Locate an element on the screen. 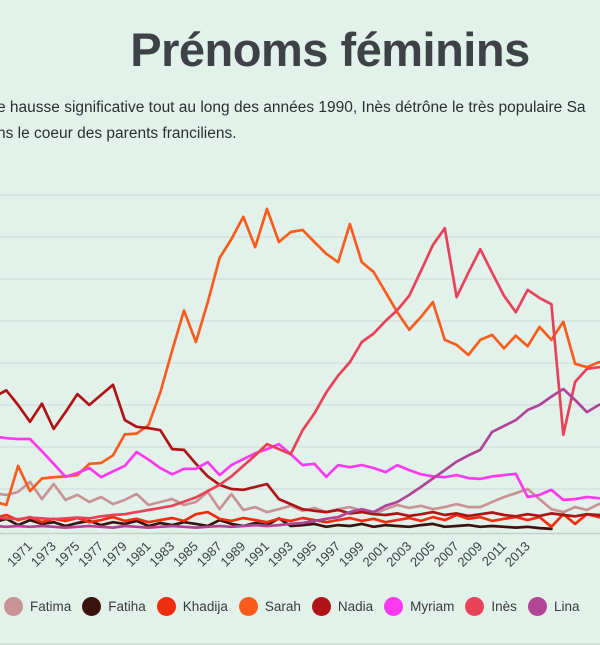 The width and height of the screenshot is (600, 645). legend-item-myriam: Myriam is located at coordinates (419, 606).